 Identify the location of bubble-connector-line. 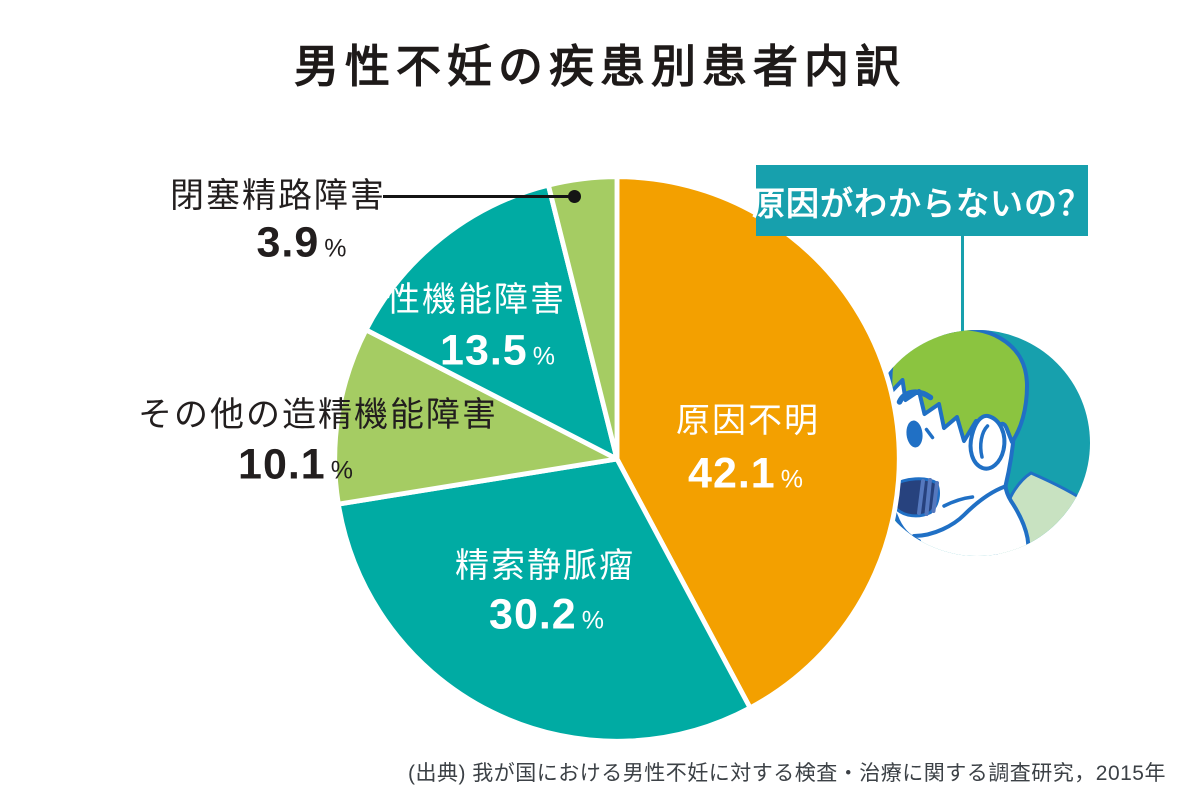
(962, 283).